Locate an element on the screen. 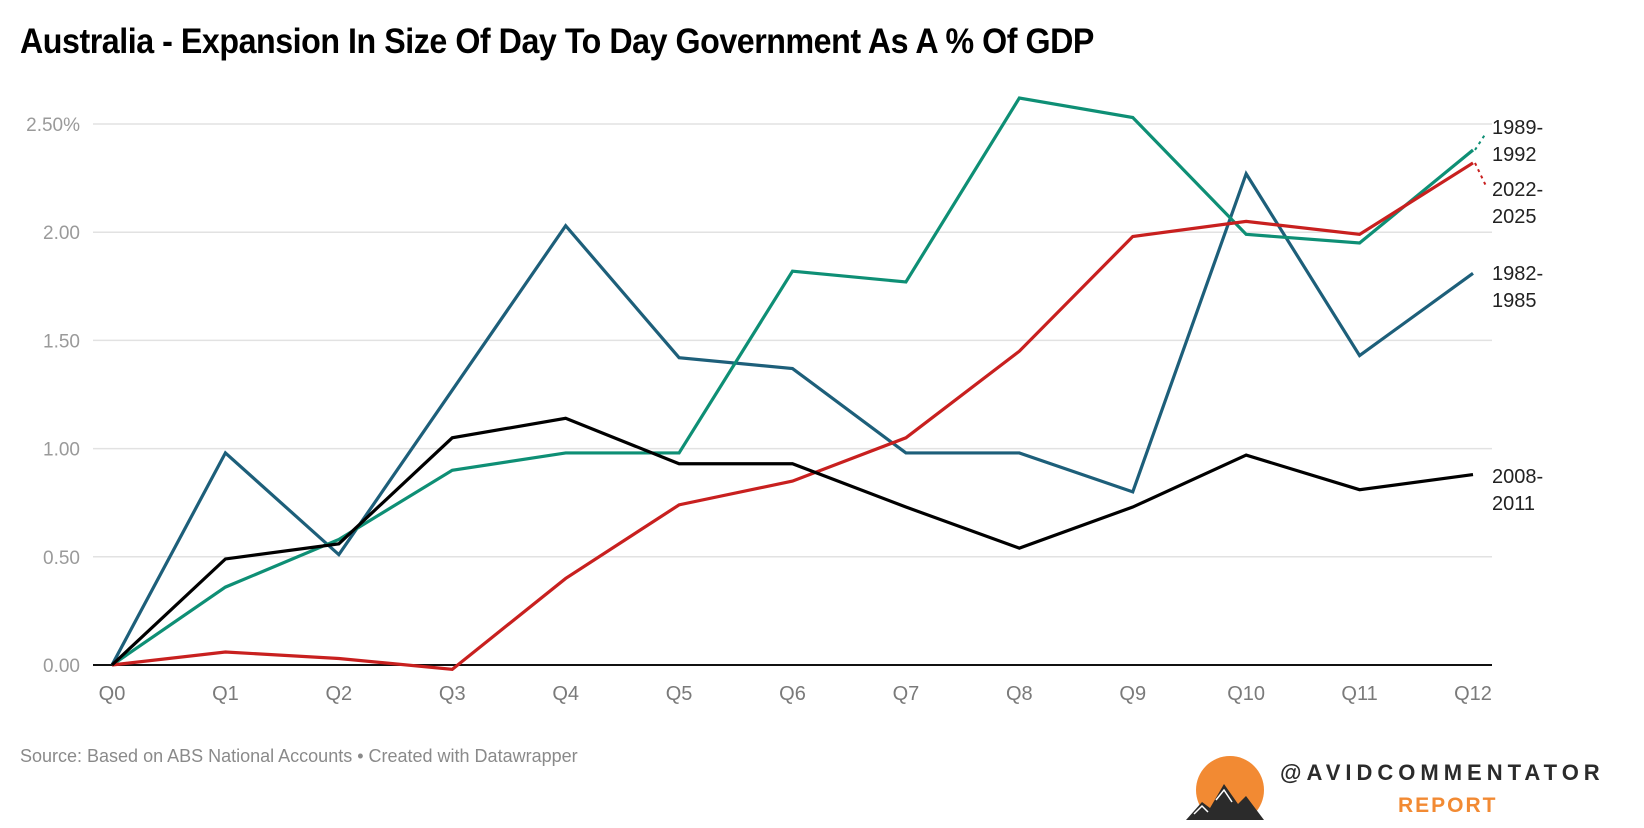 The image size is (1644, 828). label-connector-2022-2025 is located at coordinates (1480, 174).